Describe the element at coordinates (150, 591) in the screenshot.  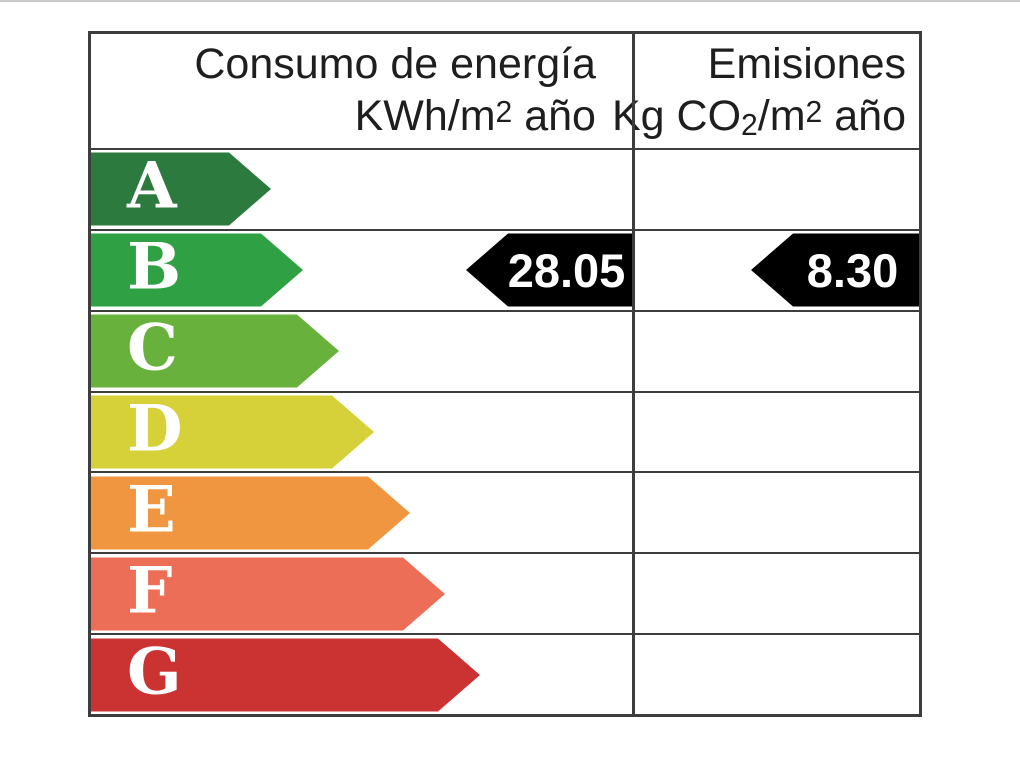
I see `rating-letter: F` at that location.